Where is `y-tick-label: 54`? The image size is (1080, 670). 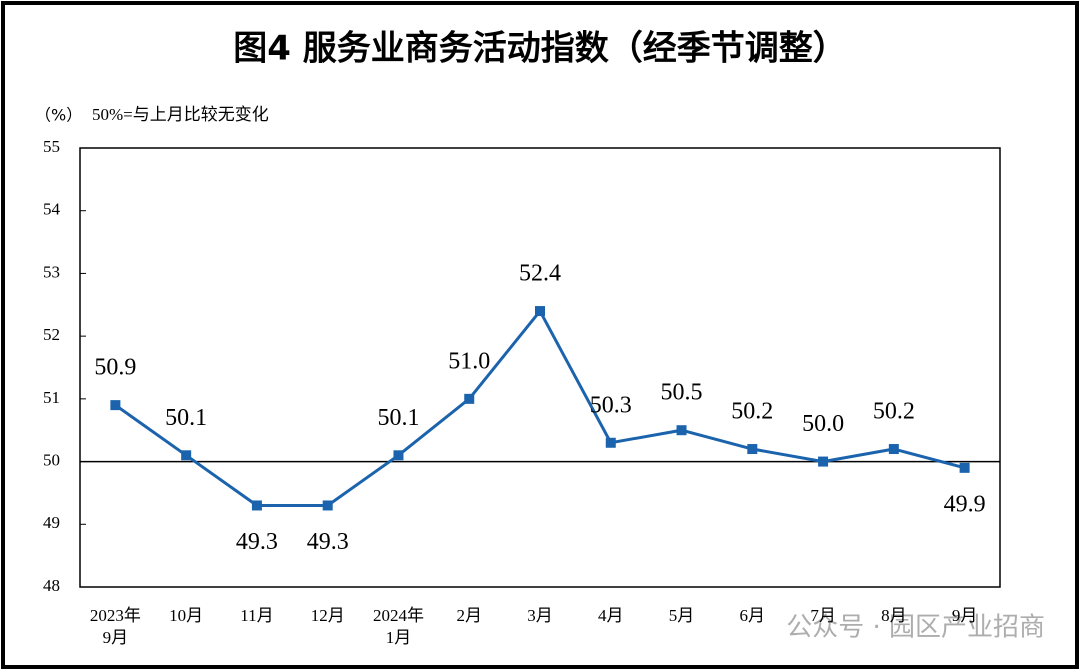 y-tick-label: 54 is located at coordinates (52, 209).